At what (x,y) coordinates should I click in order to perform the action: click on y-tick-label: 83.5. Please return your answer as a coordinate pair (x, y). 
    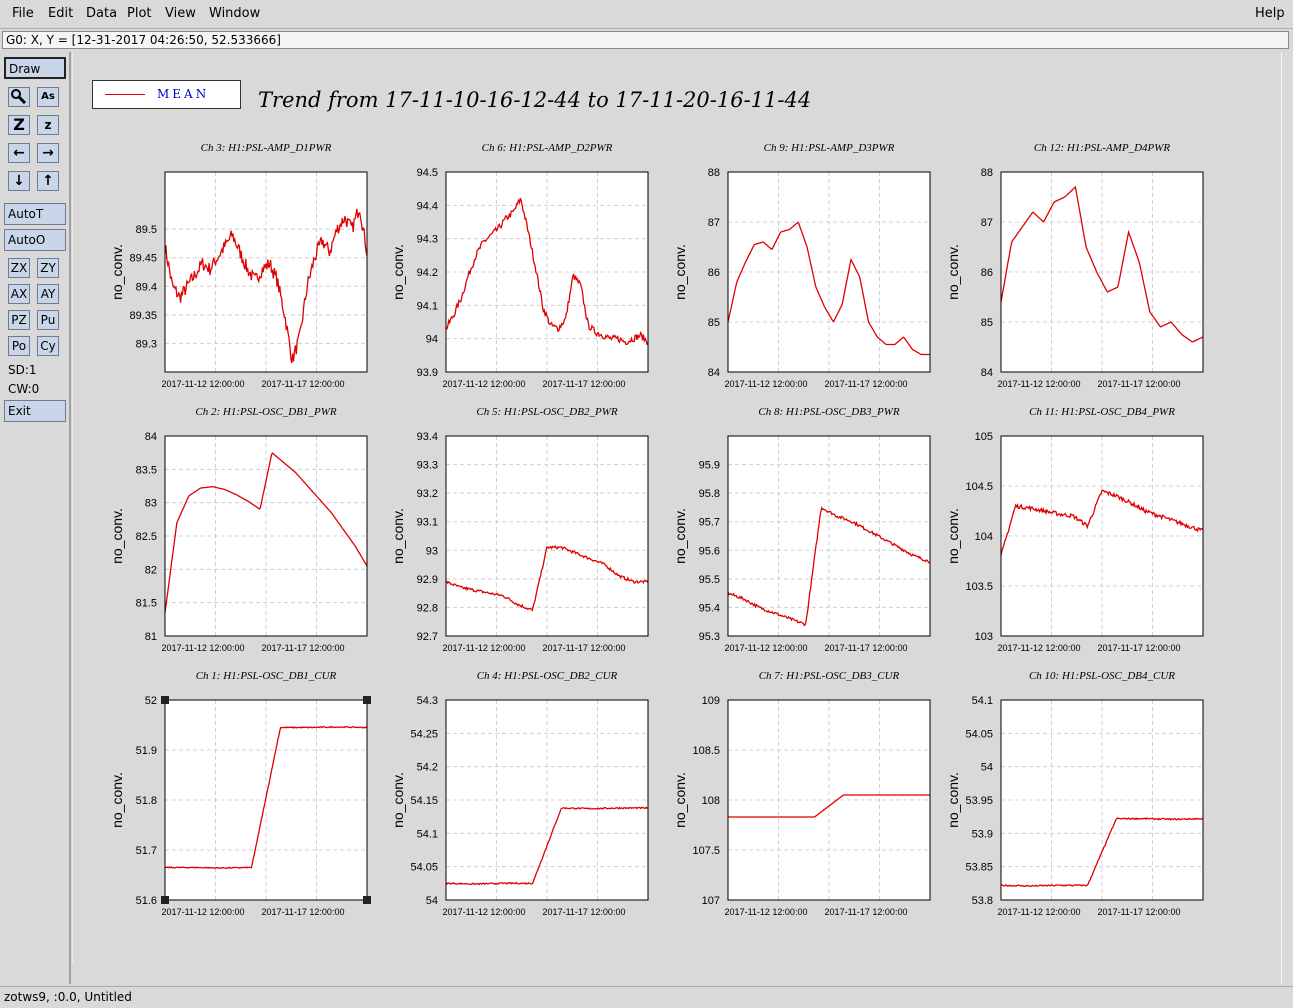
    Looking at the image, I should click on (146, 470).